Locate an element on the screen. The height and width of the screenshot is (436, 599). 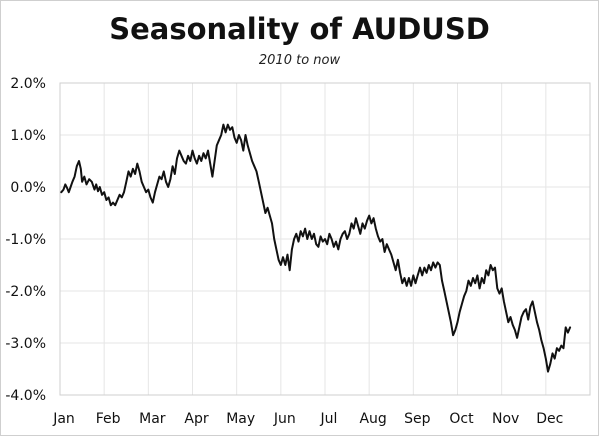
x-tick-label: Oct is located at coordinates (461, 419).